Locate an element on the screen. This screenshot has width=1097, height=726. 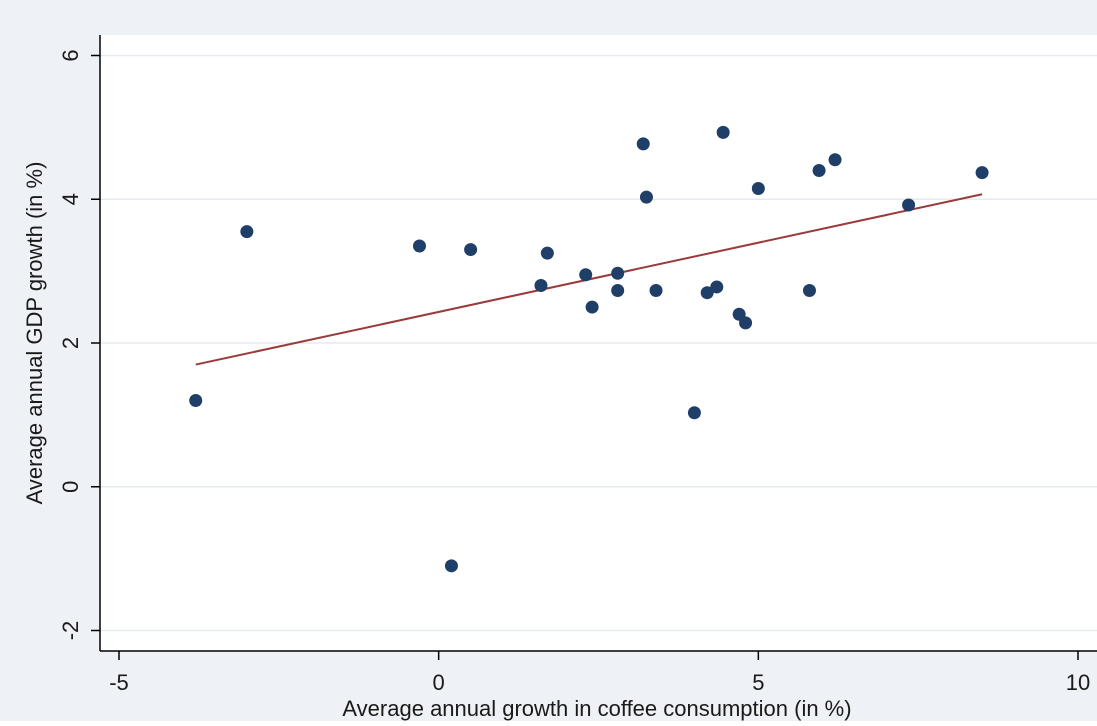
y-tick-label: 2 is located at coordinates (70, 343).